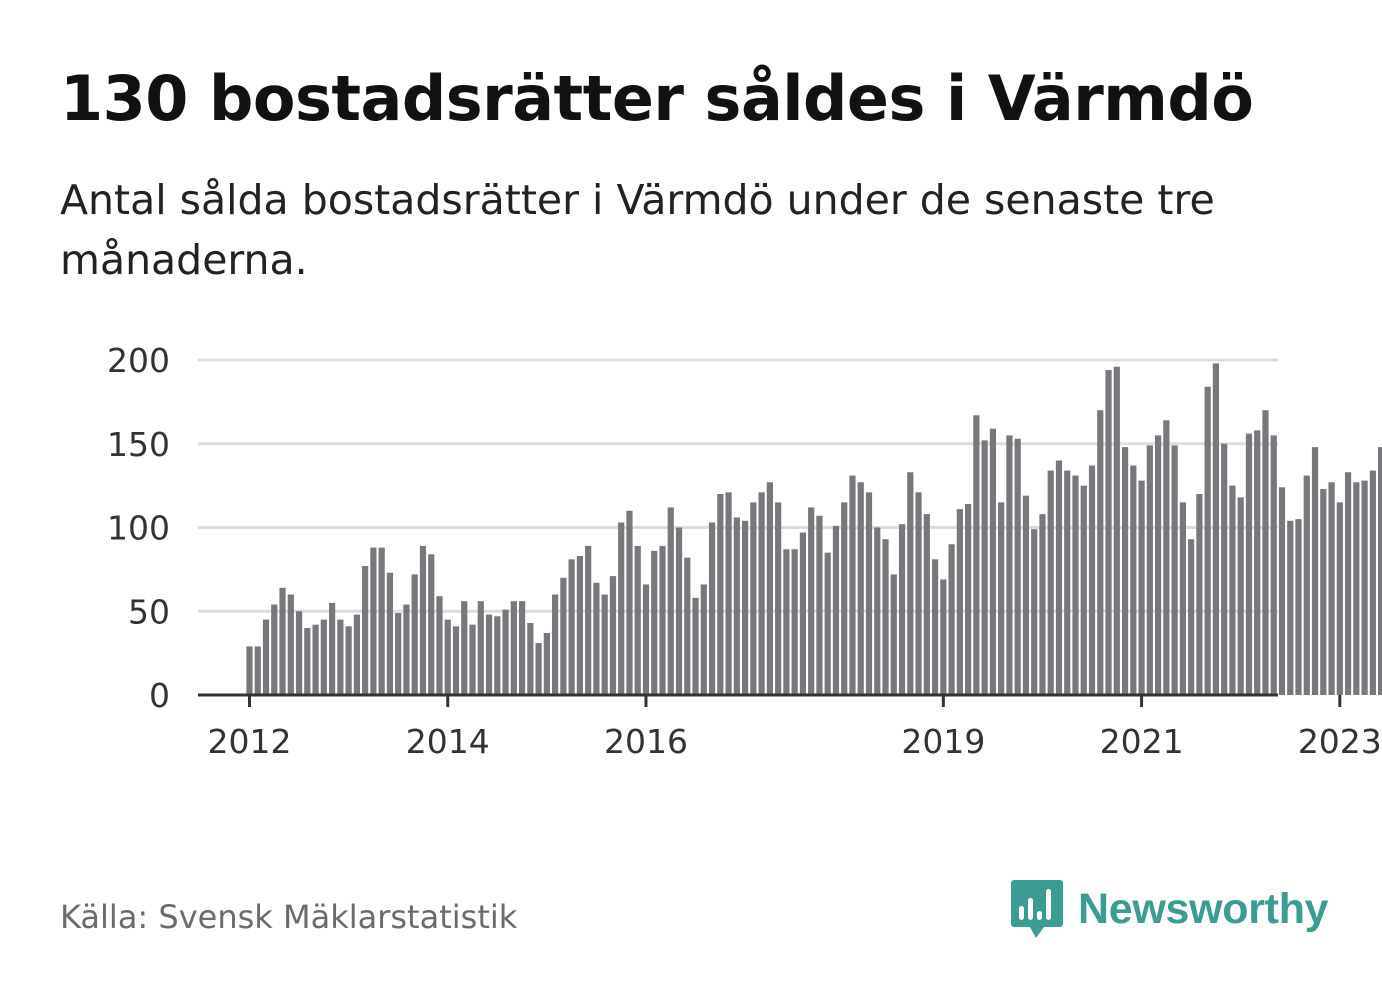 This screenshot has height=999, width=1382. I want to click on x-tick-label: 2014, so click(448, 741).